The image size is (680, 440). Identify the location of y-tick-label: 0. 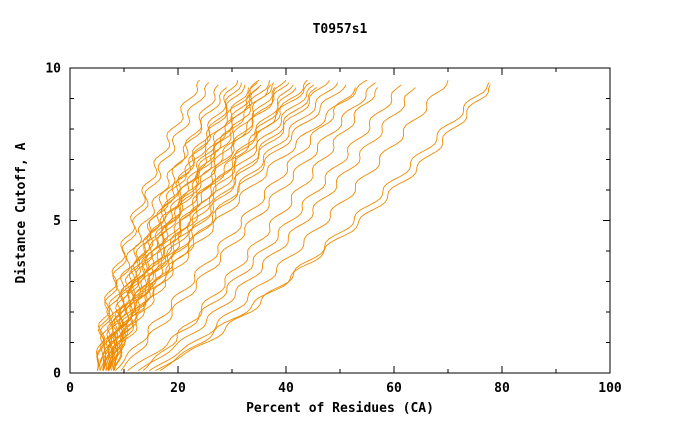
(57, 374).